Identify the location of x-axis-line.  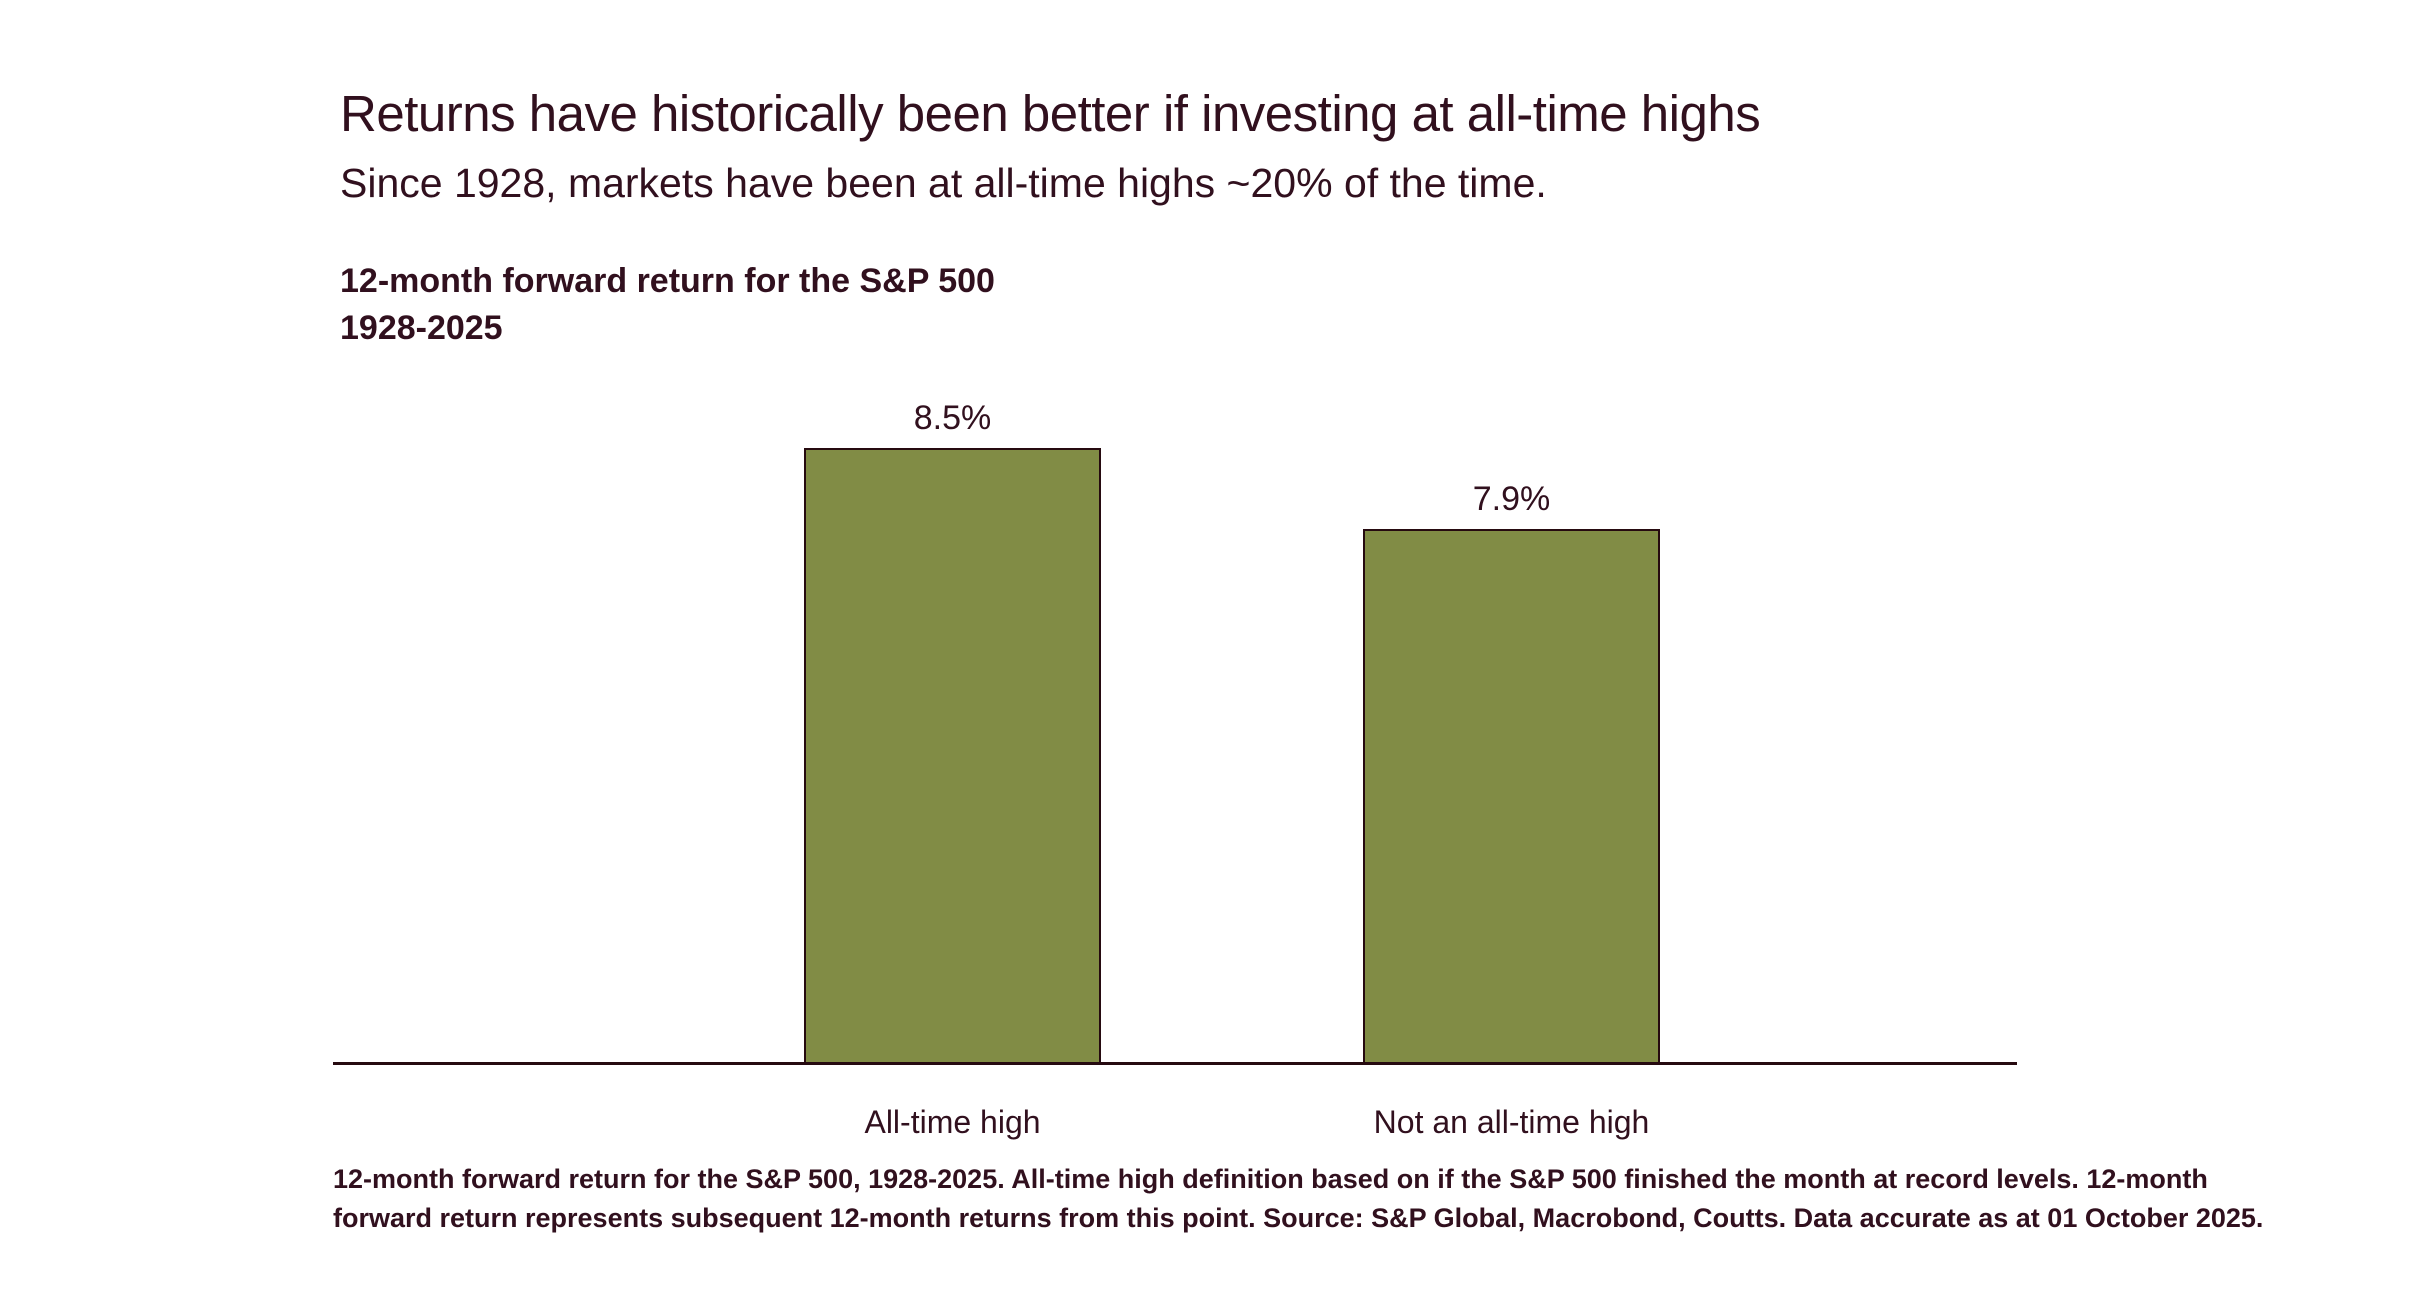
(1175, 1063).